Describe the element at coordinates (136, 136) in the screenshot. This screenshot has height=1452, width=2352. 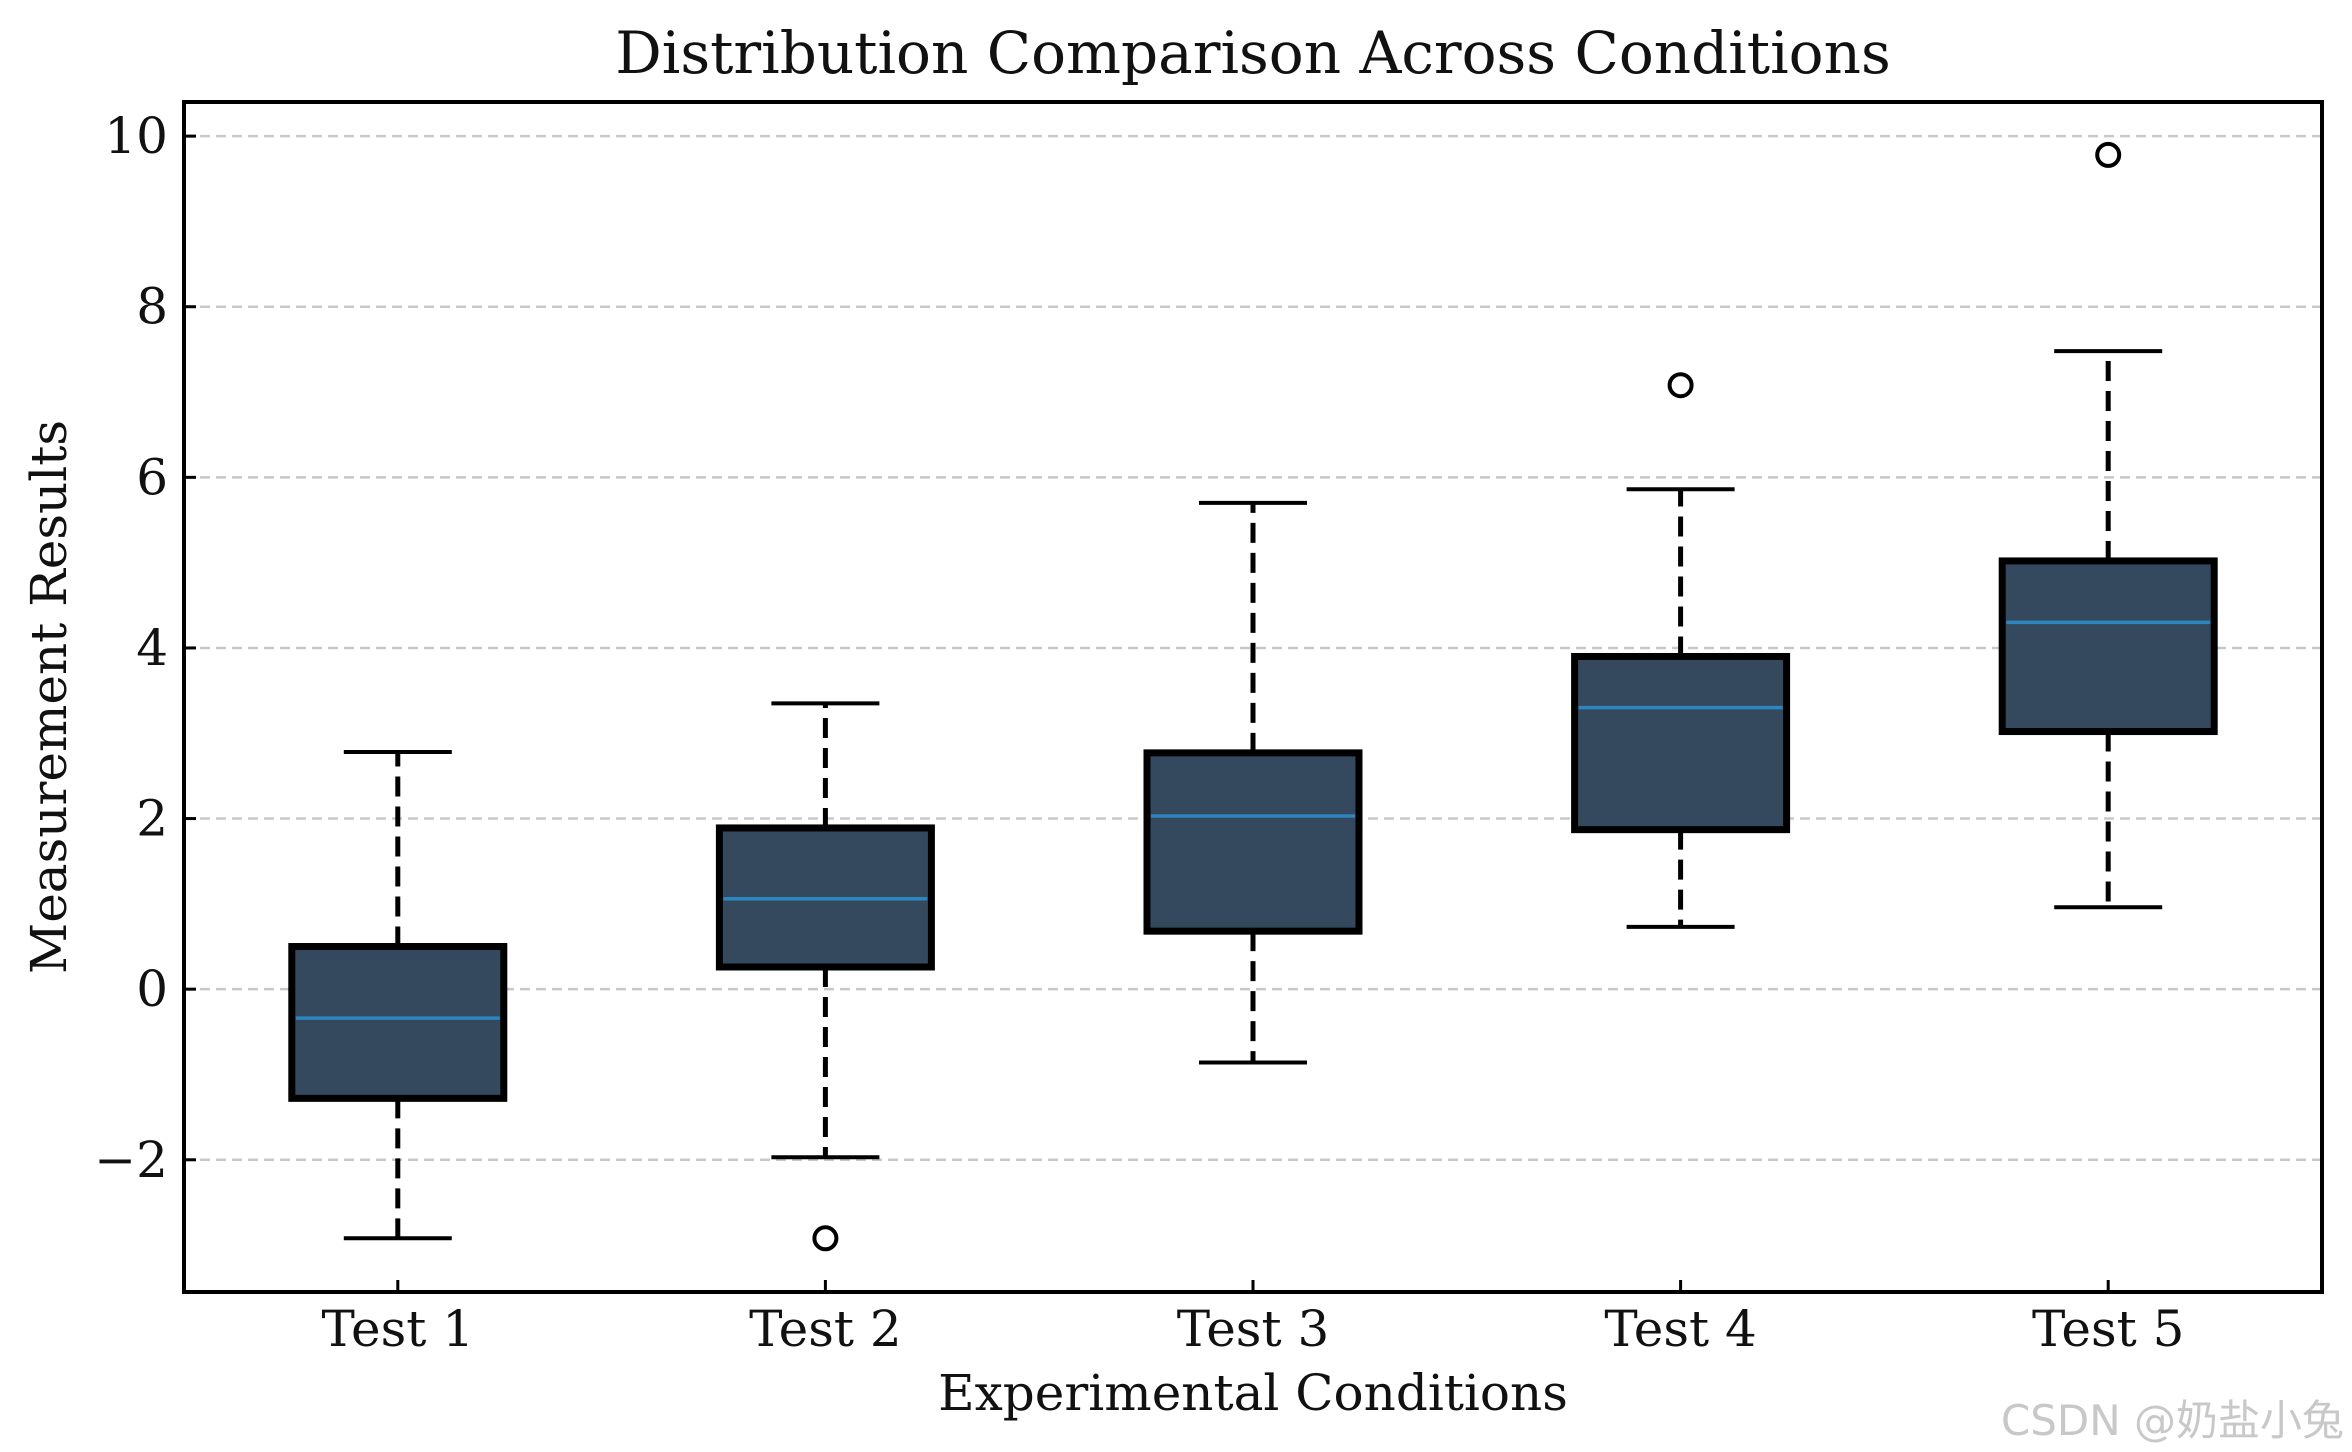
I see `y-tick-label: 10` at that location.